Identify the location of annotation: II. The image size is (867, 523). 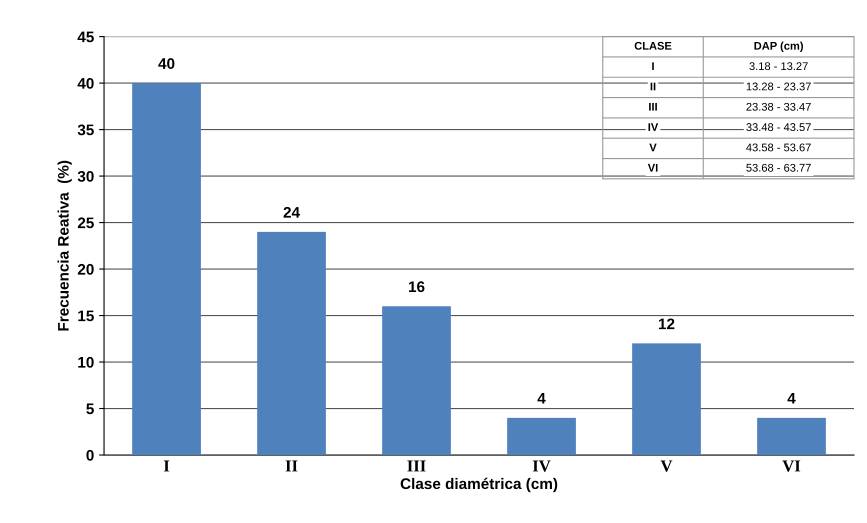
(653, 86).